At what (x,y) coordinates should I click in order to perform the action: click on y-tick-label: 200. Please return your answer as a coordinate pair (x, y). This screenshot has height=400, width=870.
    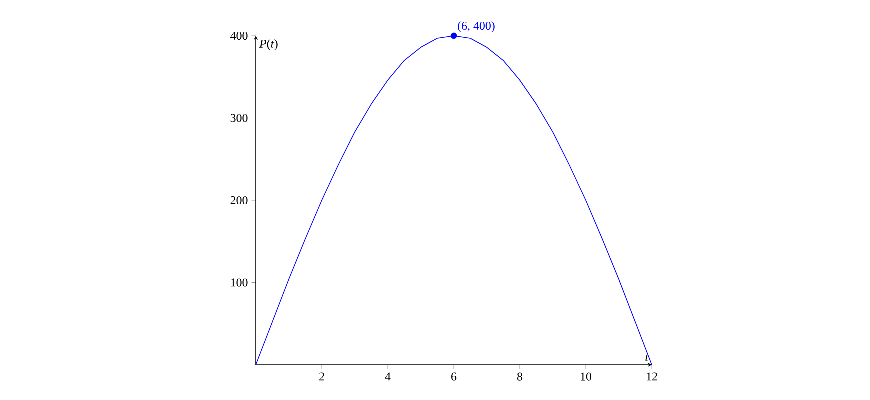
    Looking at the image, I should click on (239, 200).